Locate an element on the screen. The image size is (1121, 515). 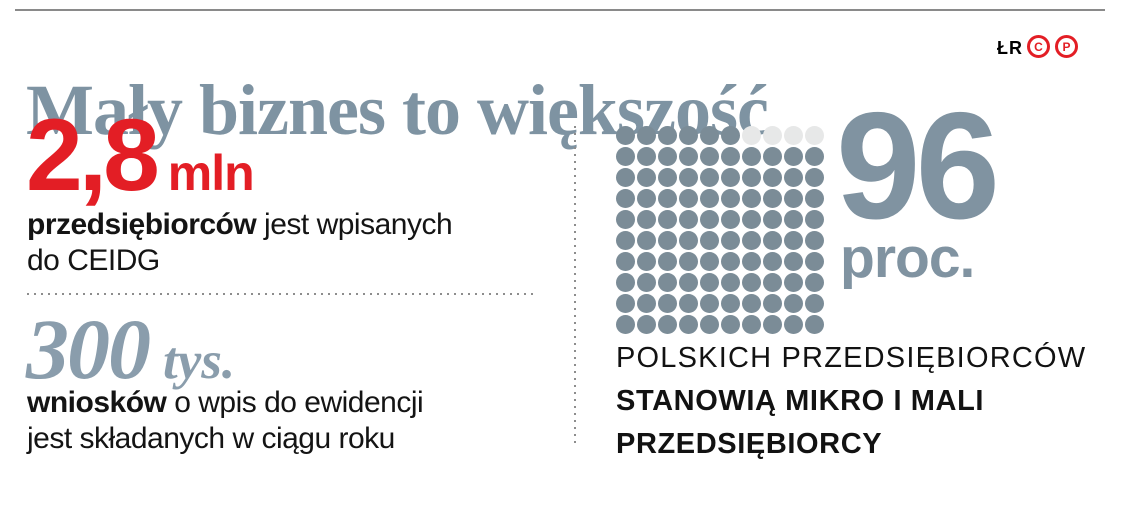
stat-applications-value: 300 is located at coordinates (88, 349).